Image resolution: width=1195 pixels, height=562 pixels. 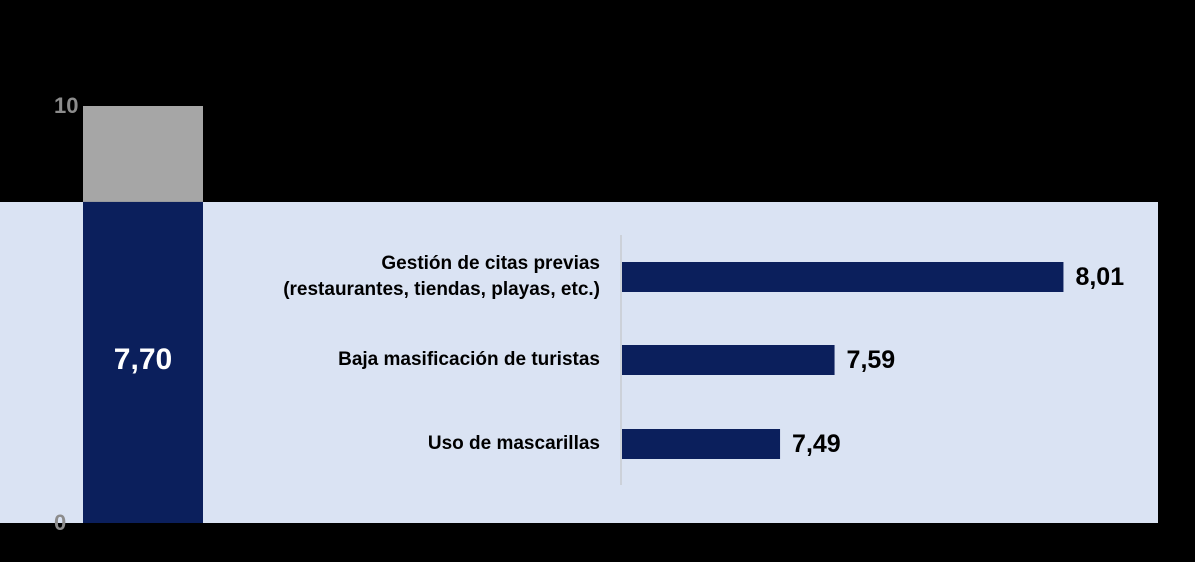 I want to click on value-label: 7,49, so click(x=816, y=444).